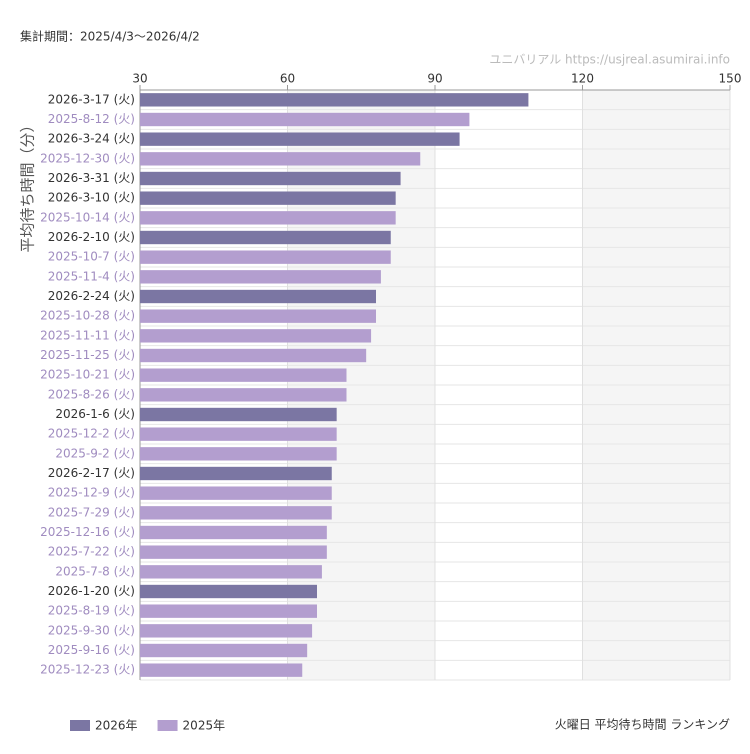  I want to click on y-tick-label: 2026-3-17 (火), so click(91, 99).